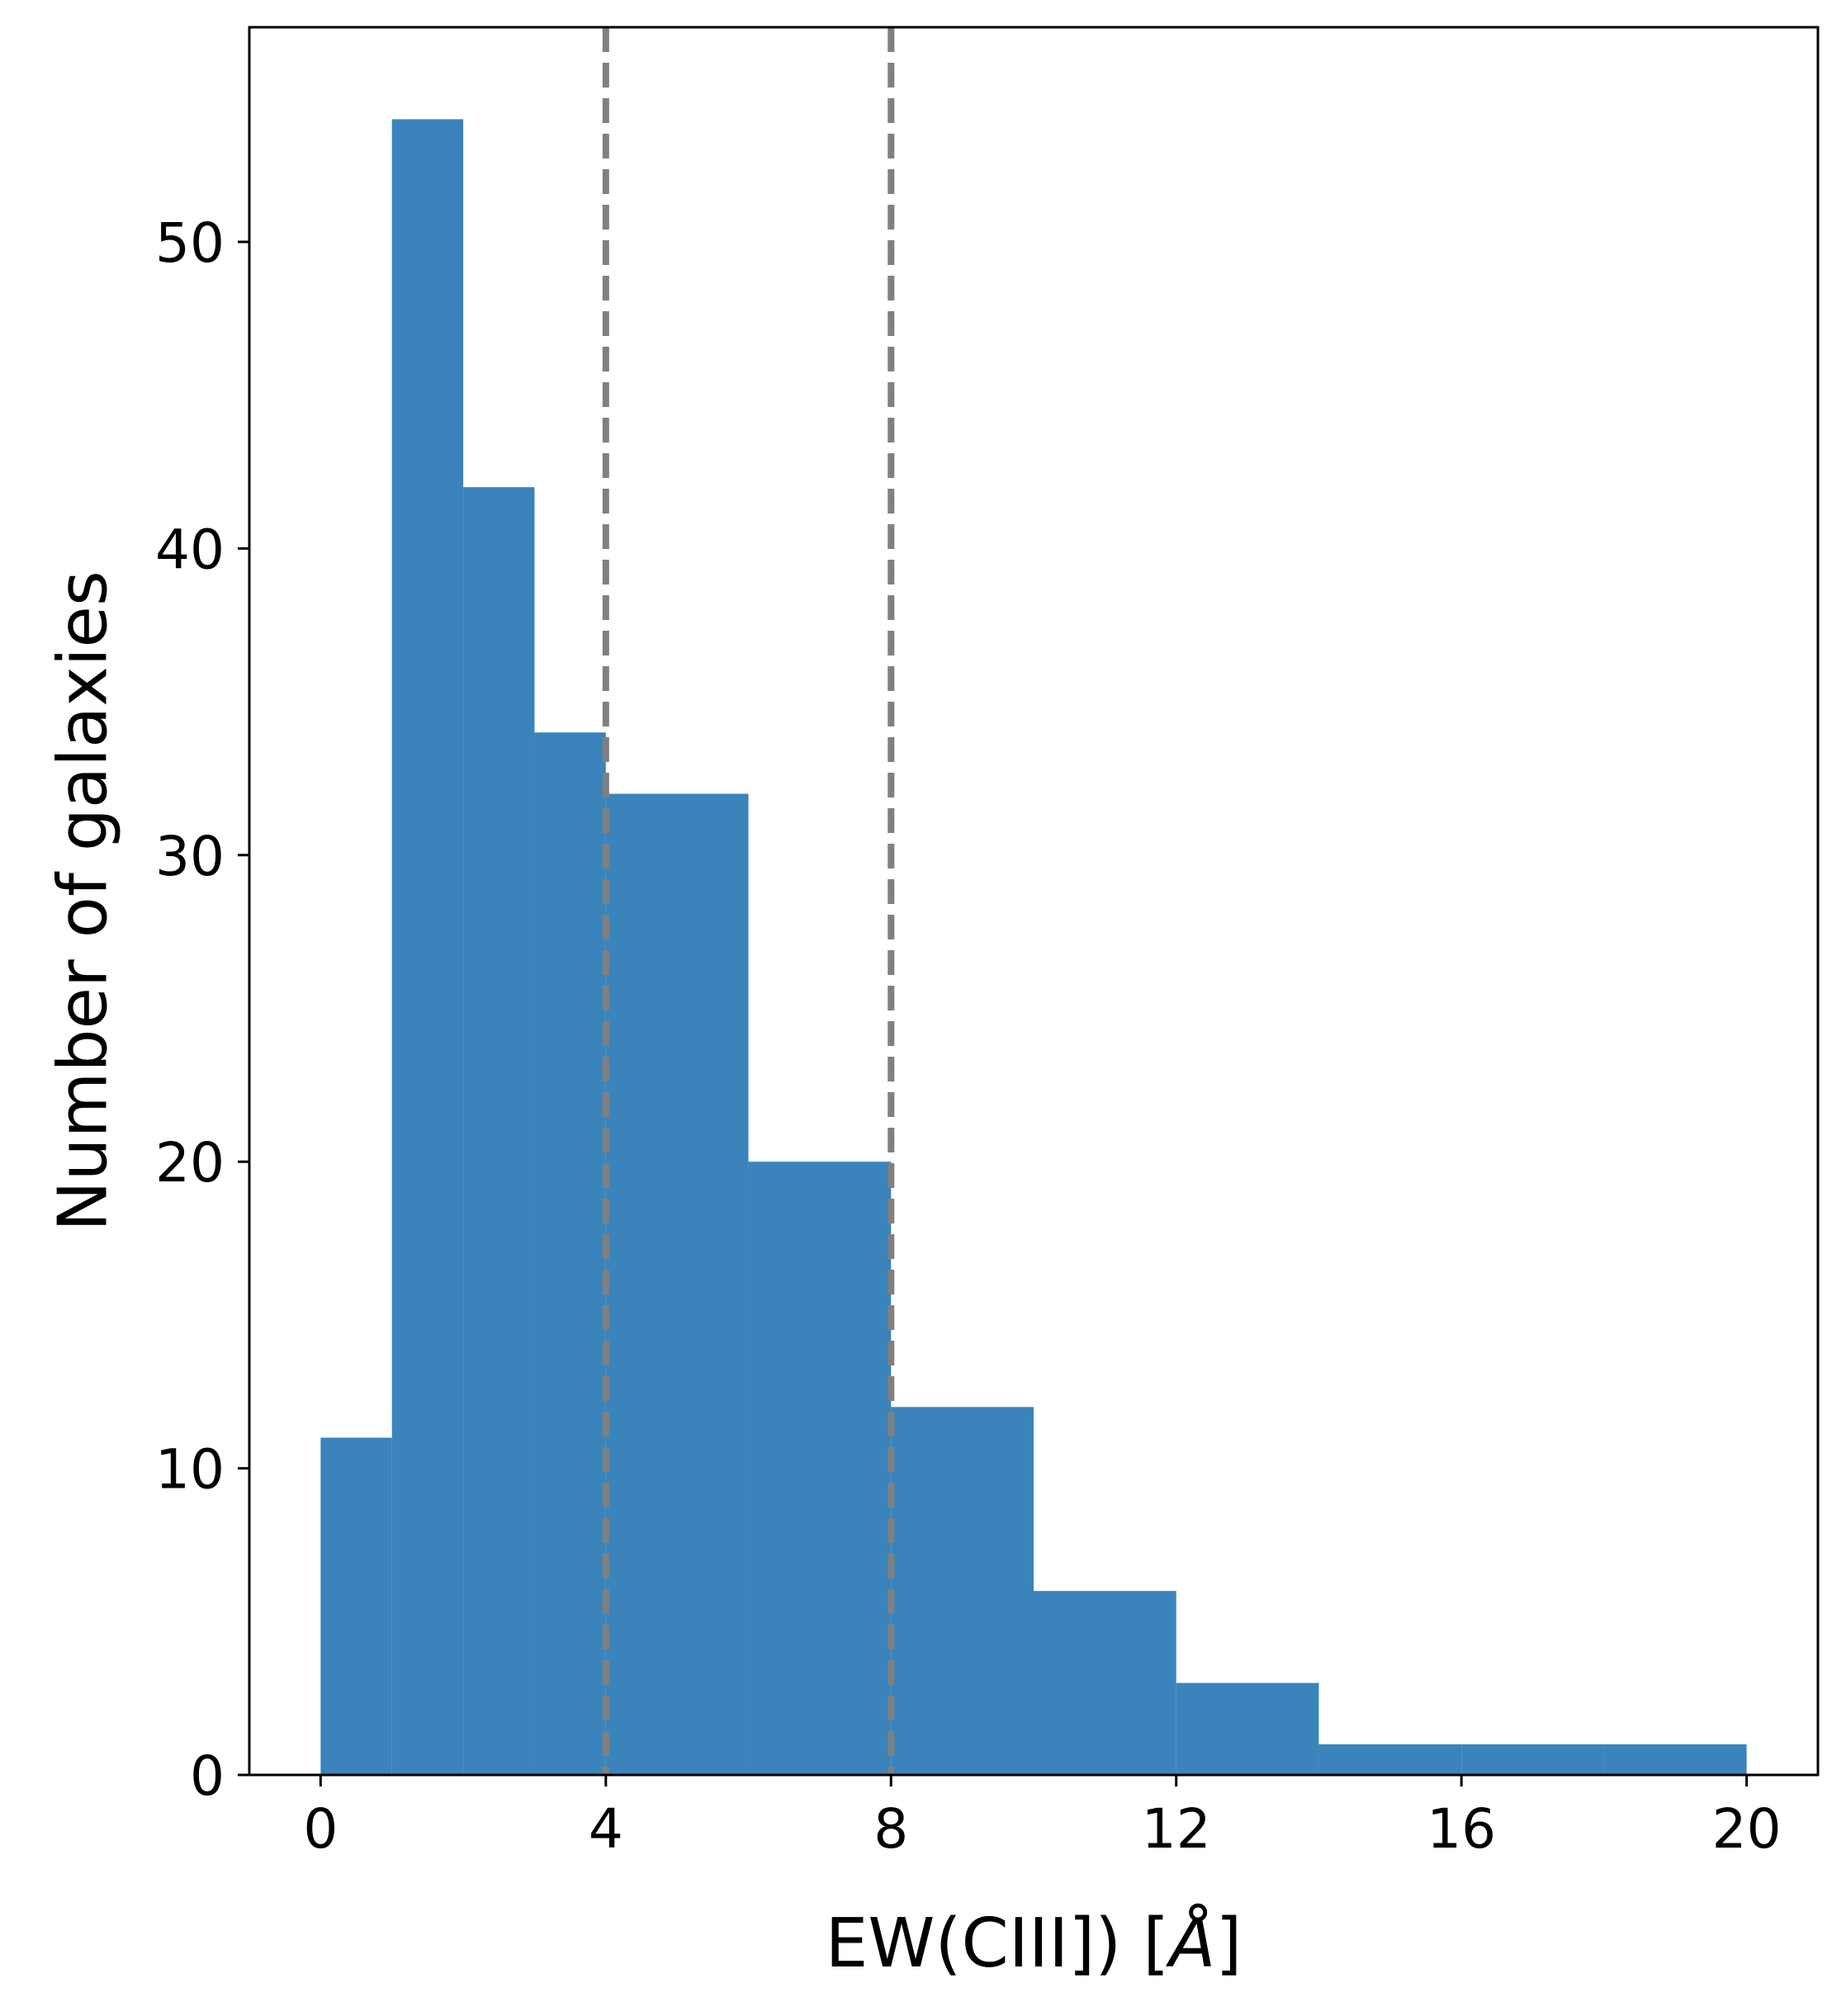 Image resolution: width=1846 pixels, height=2016 pixels. What do you see at coordinates (1176, 1829) in the screenshot?
I see `x-tick-label: 12` at bounding box center [1176, 1829].